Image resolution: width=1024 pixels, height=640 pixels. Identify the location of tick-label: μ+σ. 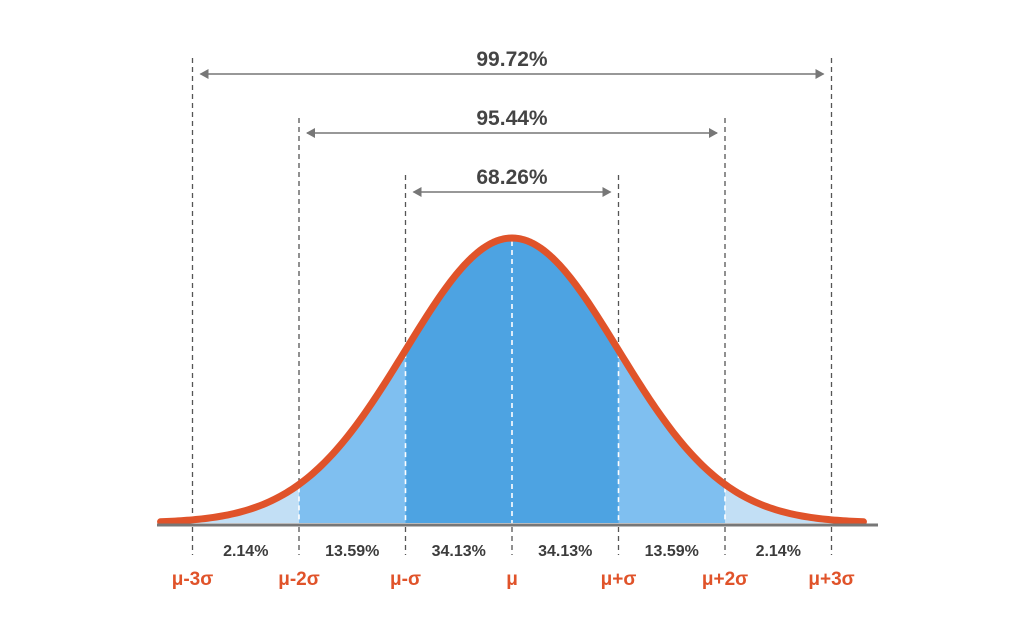
(619, 579).